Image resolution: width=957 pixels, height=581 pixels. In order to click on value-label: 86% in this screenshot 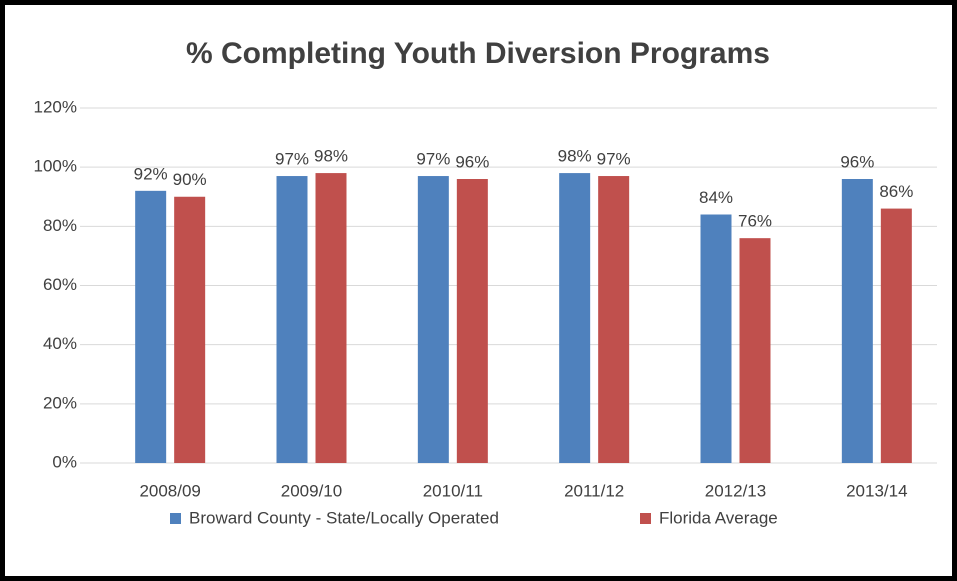, I will do `click(896, 191)`.